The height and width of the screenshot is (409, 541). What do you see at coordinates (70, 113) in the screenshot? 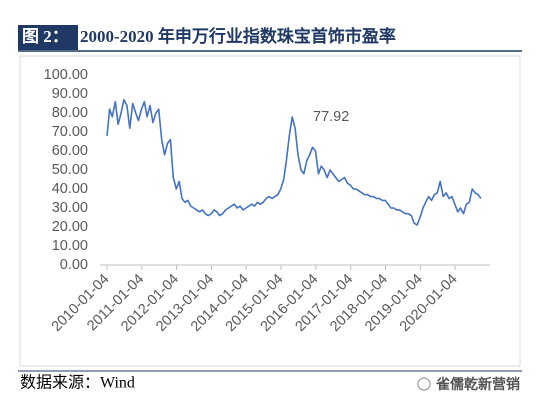
I see `y-tick-label: 80.00` at bounding box center [70, 113].